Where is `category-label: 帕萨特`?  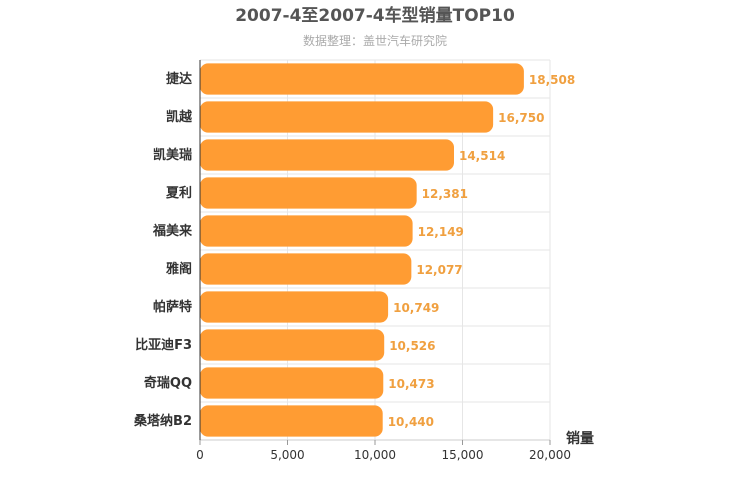
category-label: 帕萨特 is located at coordinates (172, 307).